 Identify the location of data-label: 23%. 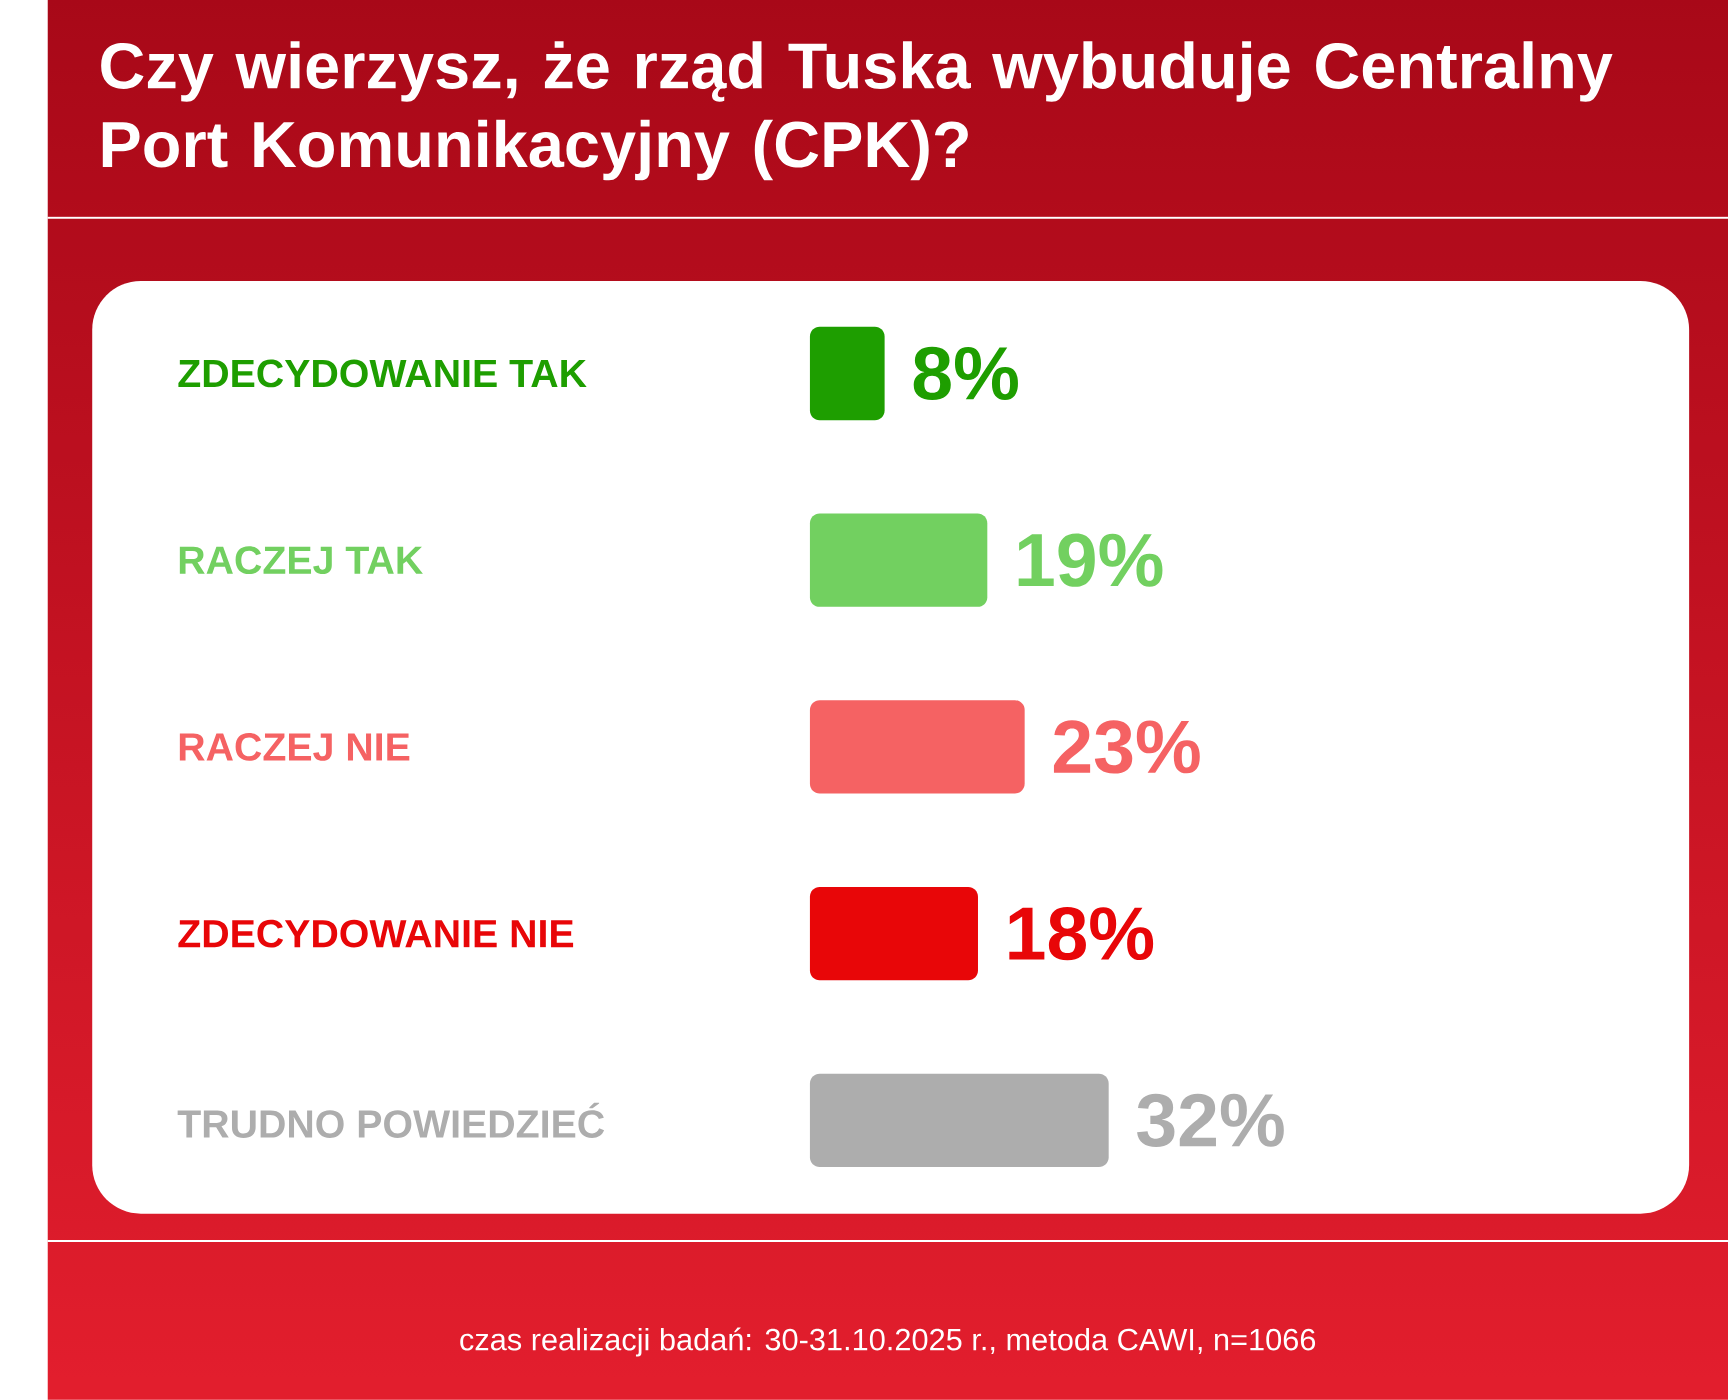
(1126, 747).